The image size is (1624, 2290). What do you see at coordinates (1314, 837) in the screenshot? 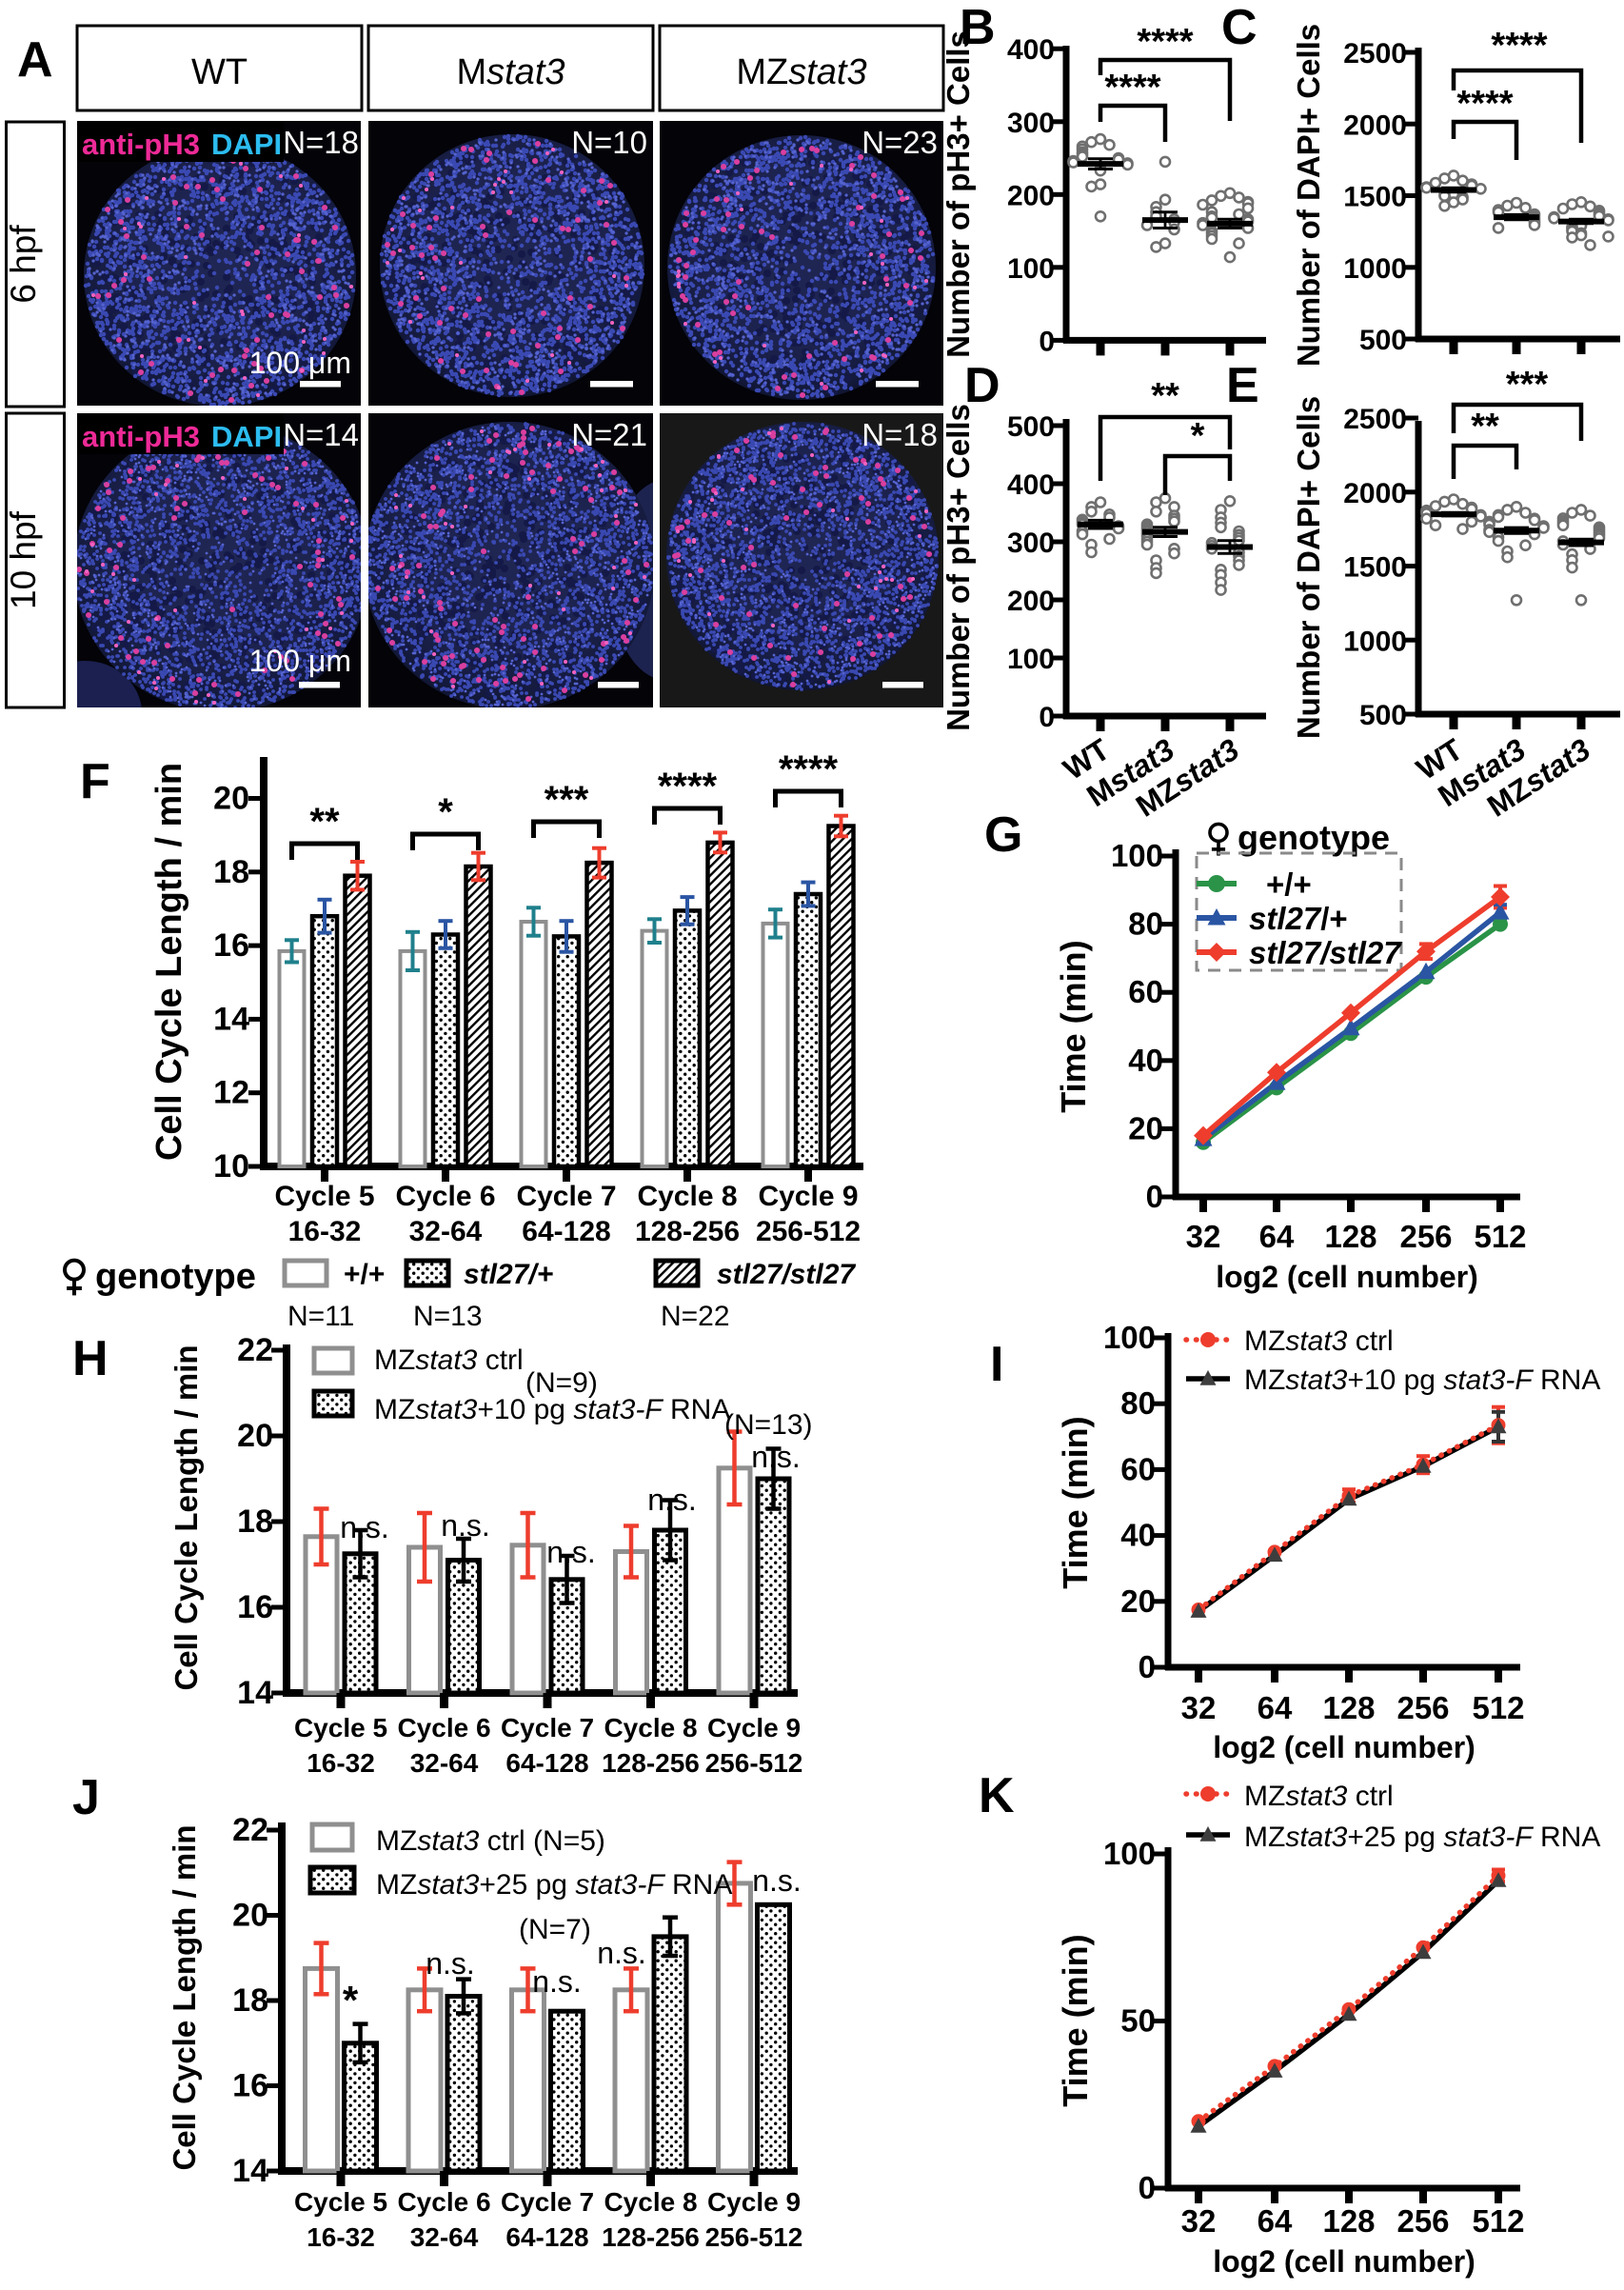
I see `svg-text: genotype` at bounding box center [1314, 837].